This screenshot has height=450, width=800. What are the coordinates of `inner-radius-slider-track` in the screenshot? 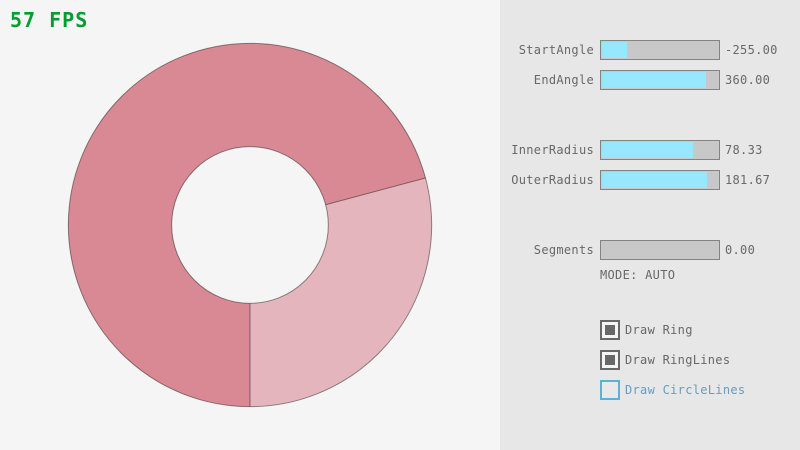 It's located at (660, 150).